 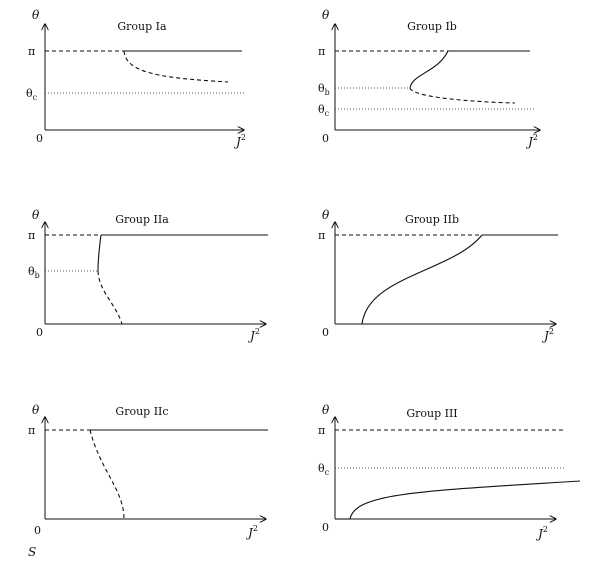 I want to click on panel-title: Group Ia, so click(x=142, y=26).